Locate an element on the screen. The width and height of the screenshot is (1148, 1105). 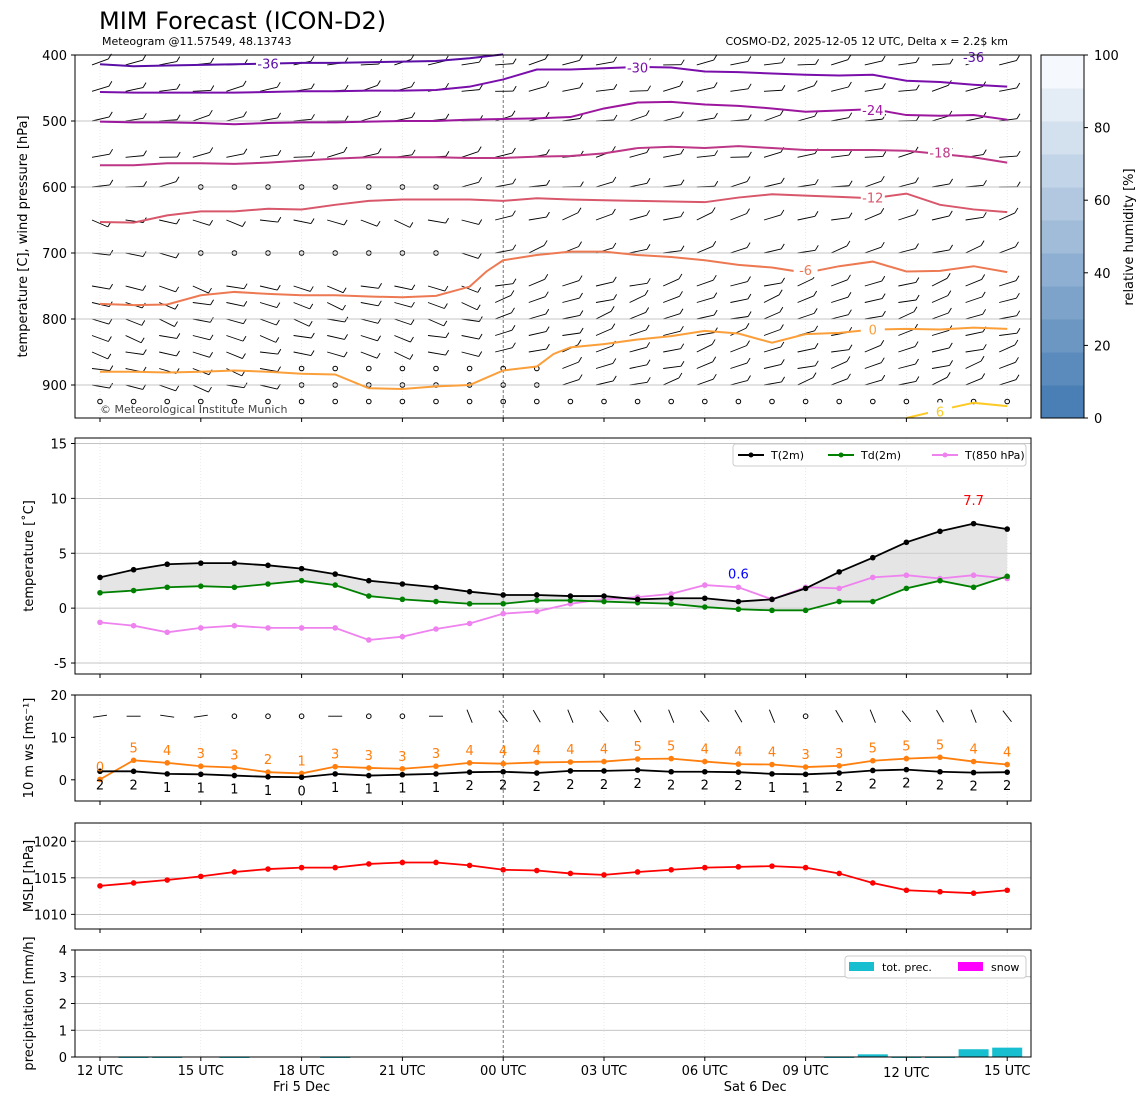
y-tick-label: 20 is located at coordinates (58, 696).